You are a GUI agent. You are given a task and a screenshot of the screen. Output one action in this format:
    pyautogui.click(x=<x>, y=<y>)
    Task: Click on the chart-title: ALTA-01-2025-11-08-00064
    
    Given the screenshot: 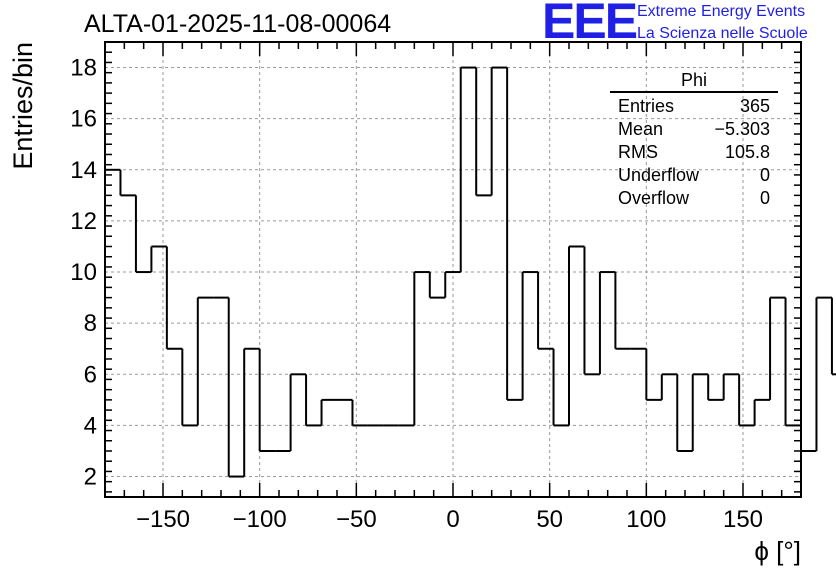 What is the action you would take?
    pyautogui.click(x=238, y=24)
    